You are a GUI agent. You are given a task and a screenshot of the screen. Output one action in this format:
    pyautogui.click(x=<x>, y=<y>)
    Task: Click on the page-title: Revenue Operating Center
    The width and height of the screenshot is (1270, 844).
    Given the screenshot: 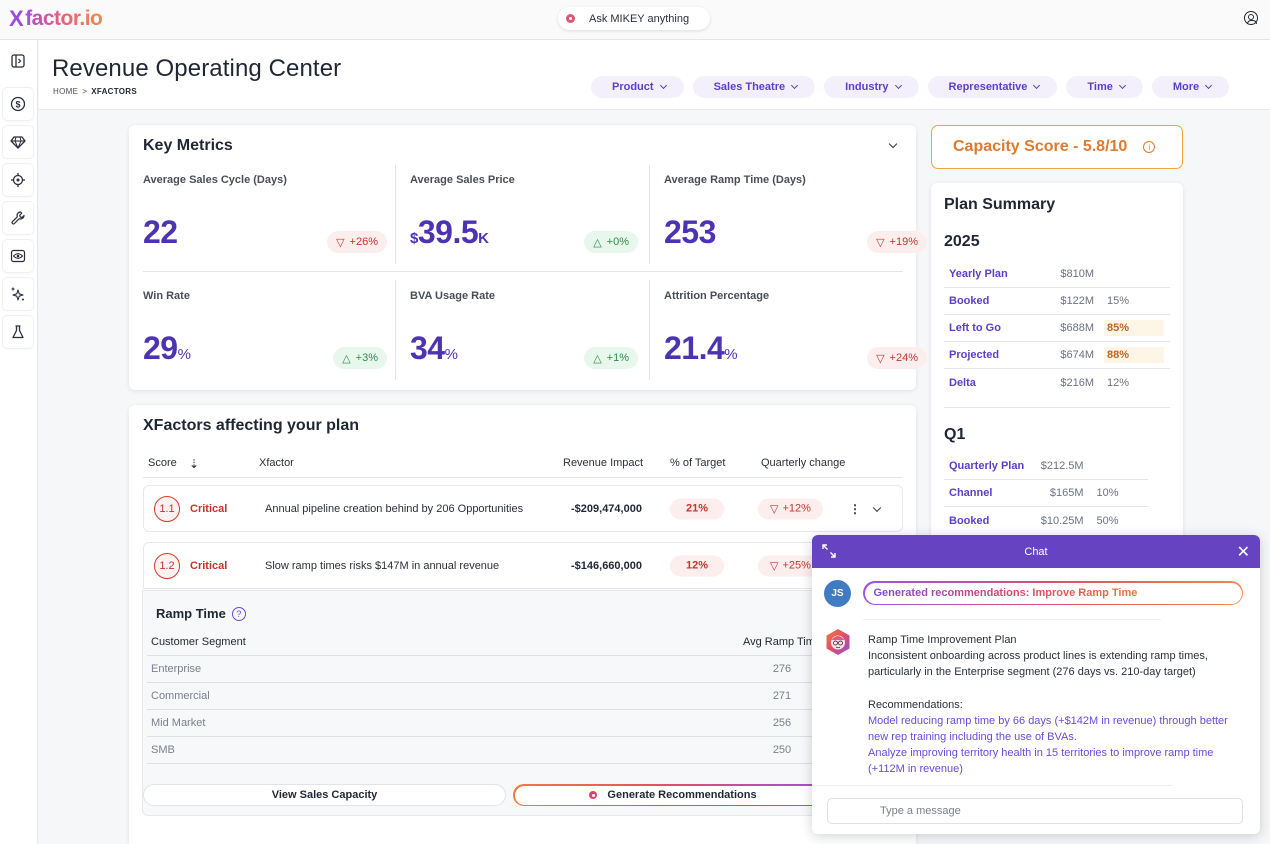 What is the action you would take?
    pyautogui.click(x=197, y=68)
    